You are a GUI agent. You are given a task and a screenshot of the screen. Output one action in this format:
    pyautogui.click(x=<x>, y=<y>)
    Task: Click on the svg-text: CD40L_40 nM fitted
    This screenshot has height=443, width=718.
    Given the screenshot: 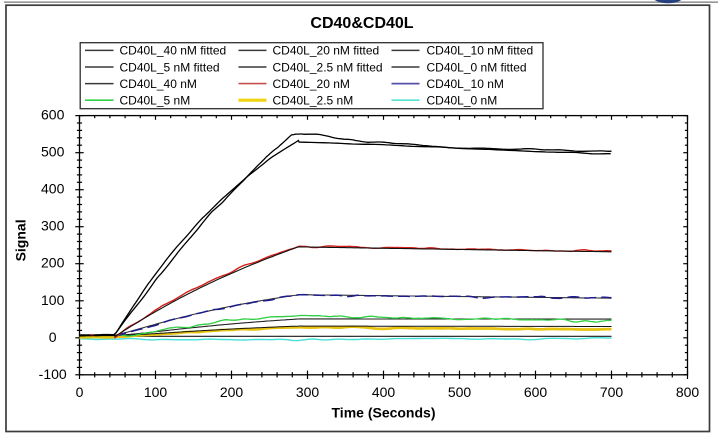 What is the action you would take?
    pyautogui.click(x=173, y=51)
    